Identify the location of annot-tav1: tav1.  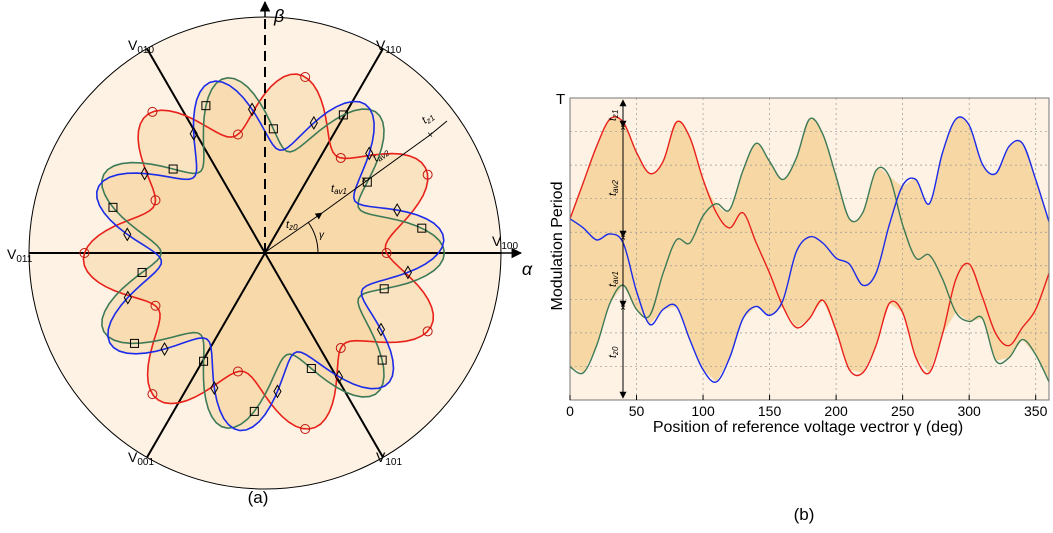
(339, 189).